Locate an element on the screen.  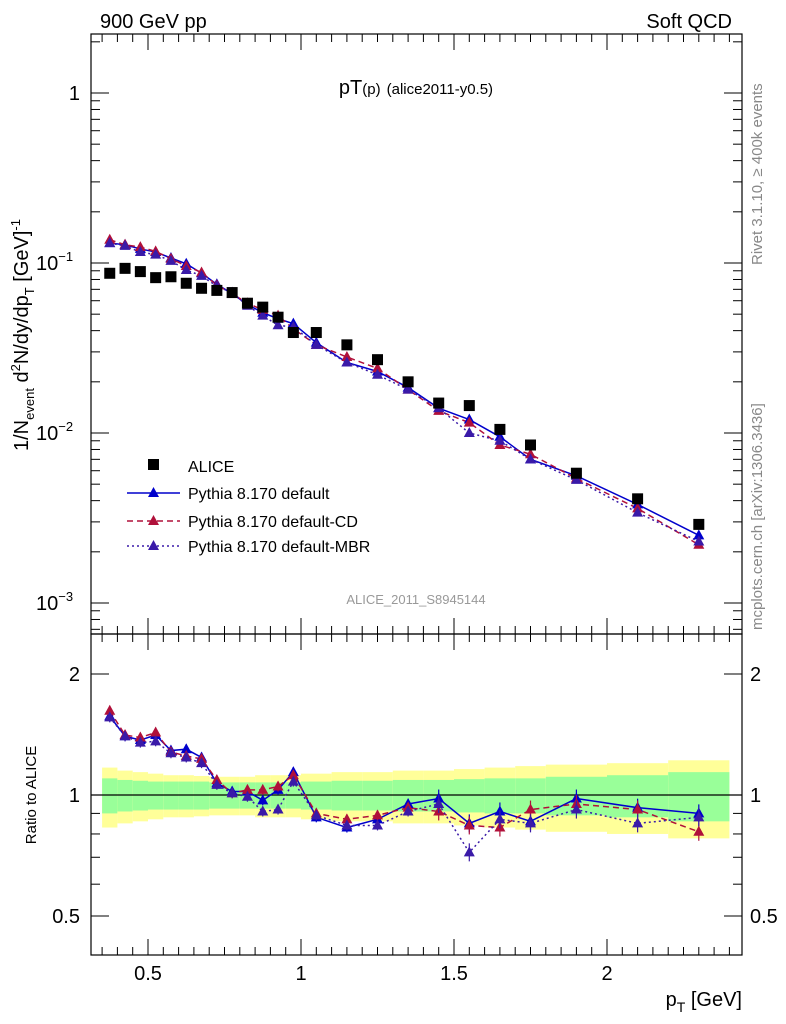
plot-title: pT(p) (alice2011-y0.5) is located at coordinates (416, 88).